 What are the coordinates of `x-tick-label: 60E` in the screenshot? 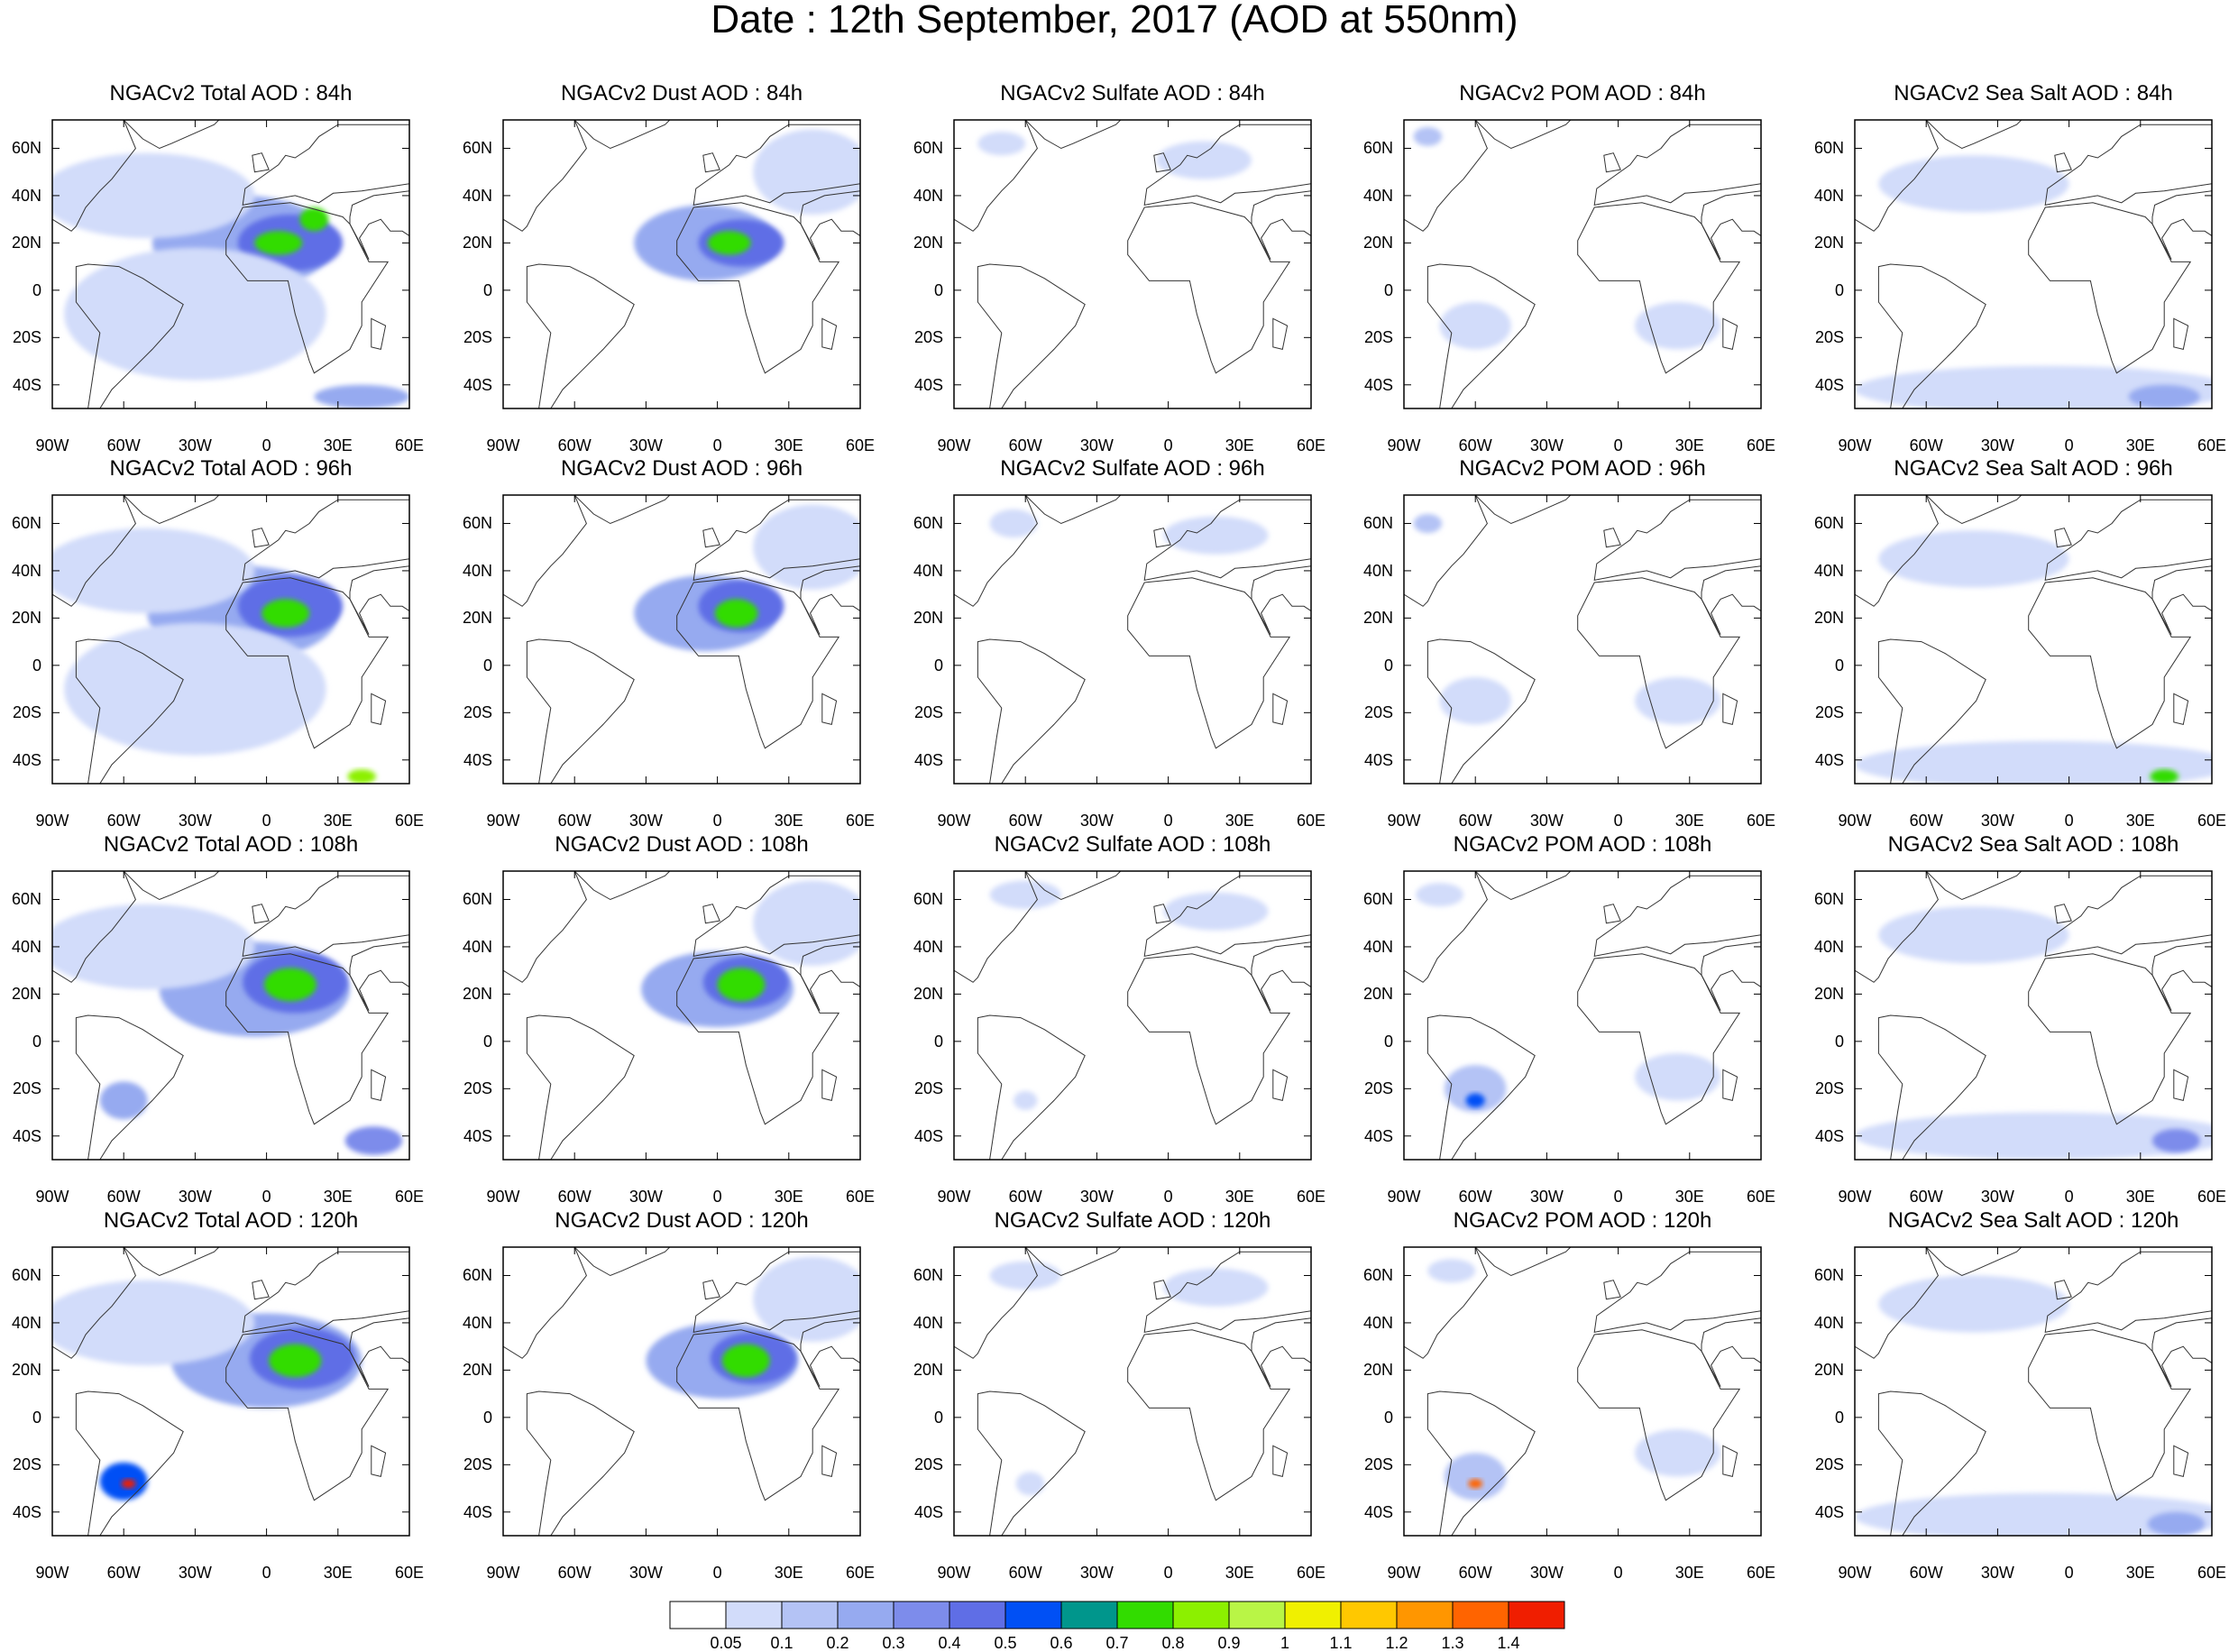 It's located at (1761, 1197).